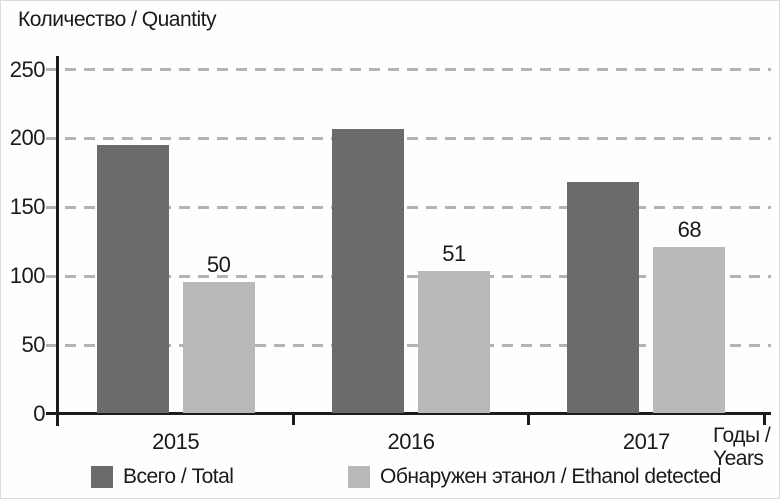 This screenshot has width=780, height=499. I want to click on y-tick-label-50: 50, so click(33, 345).